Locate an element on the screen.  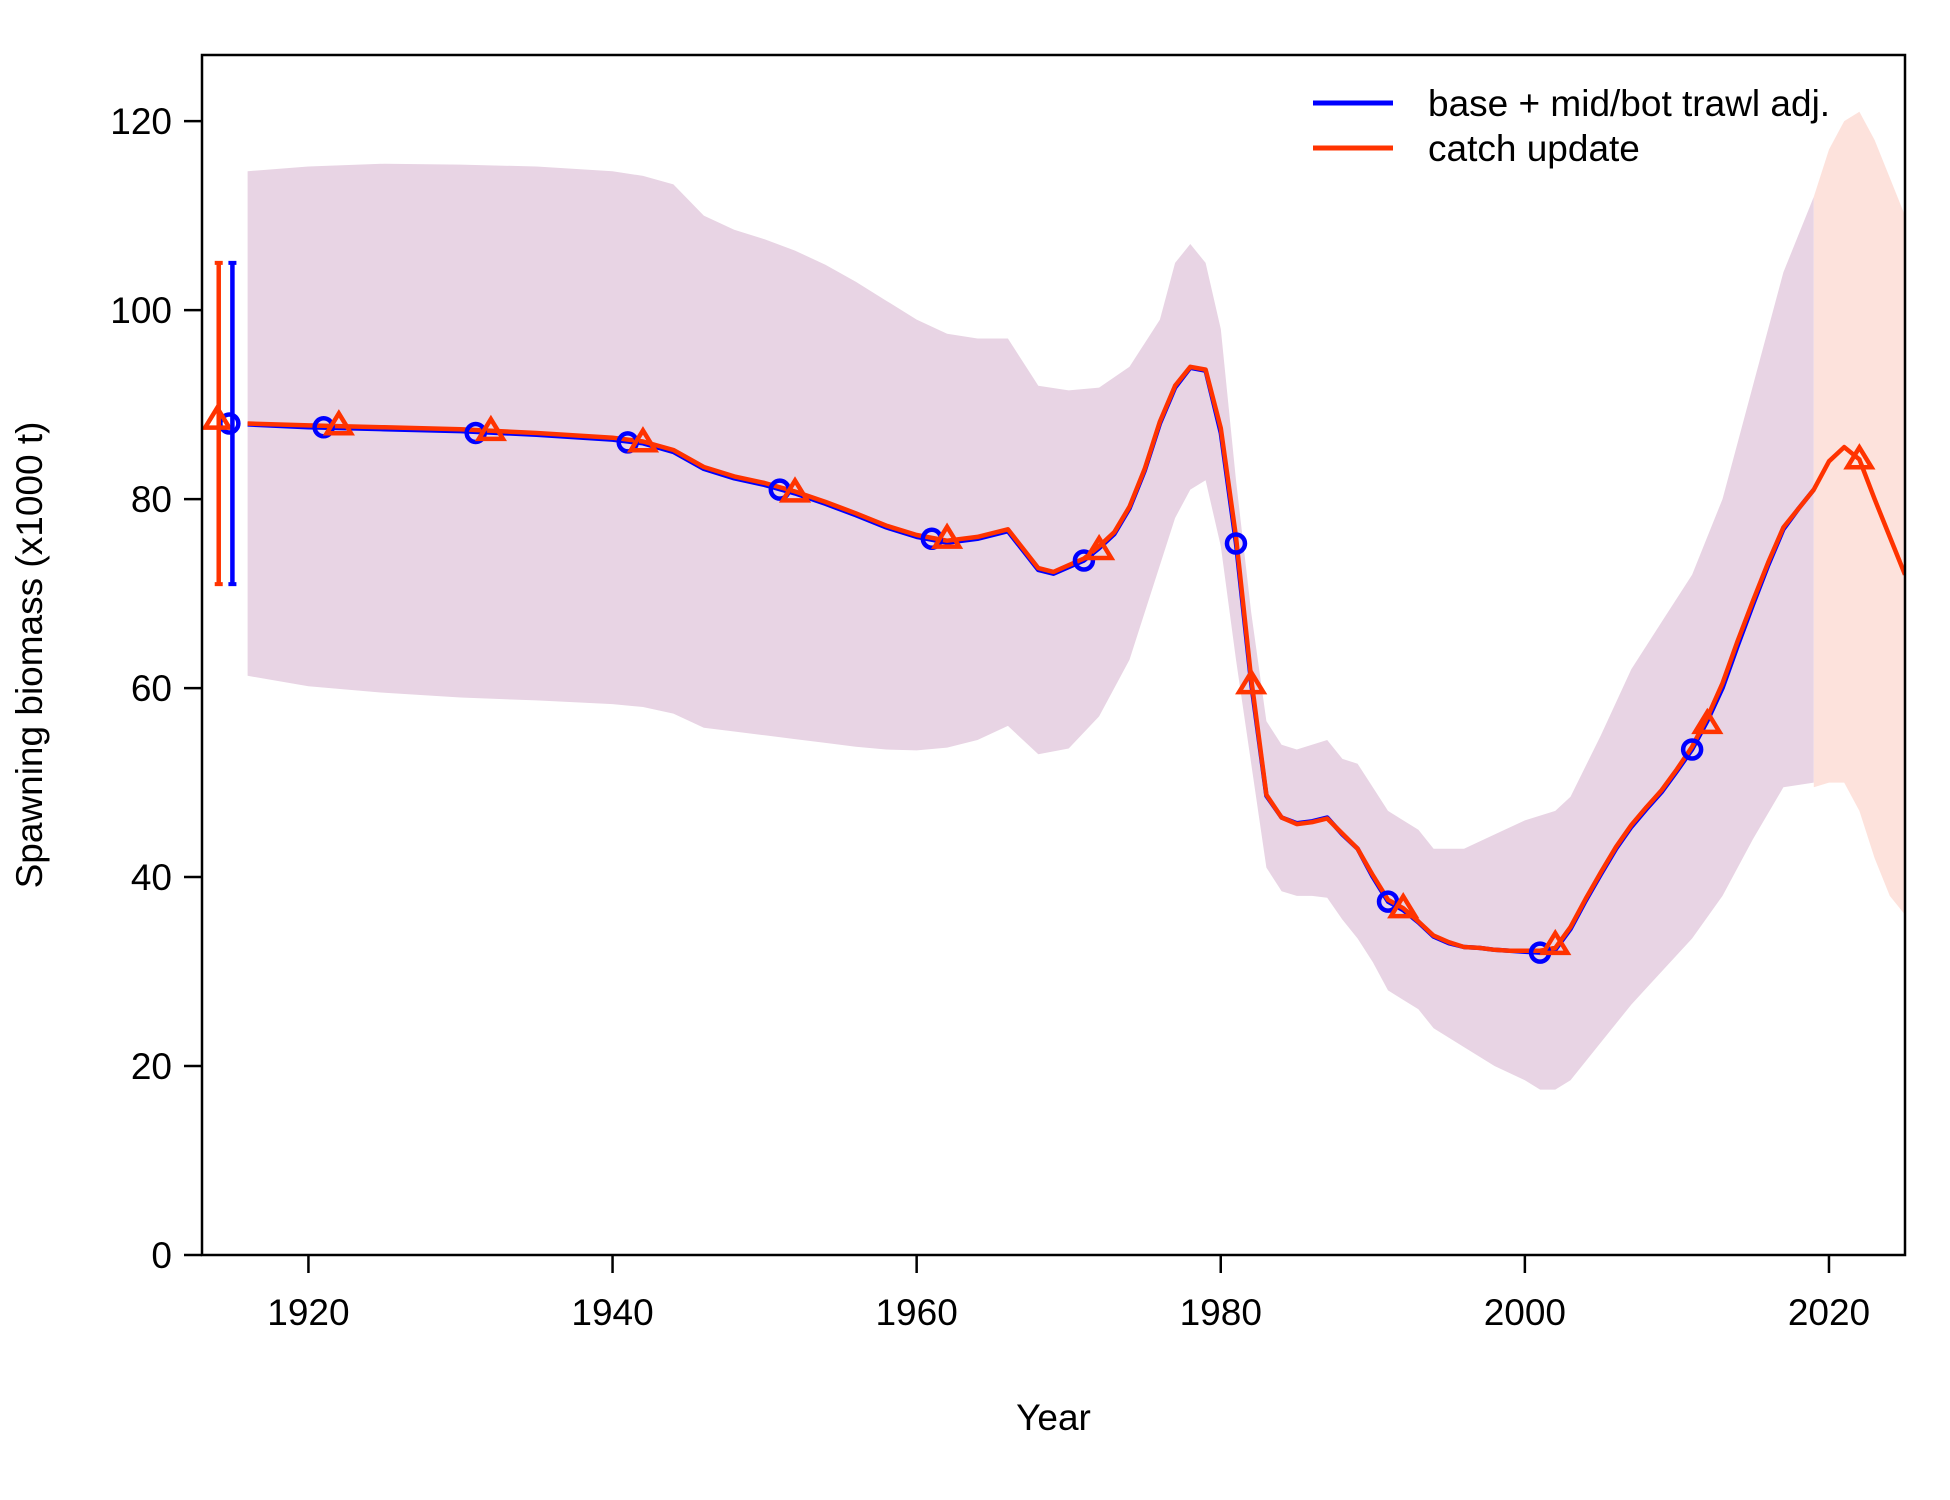
x-axis: 1920 1940 1960 1980 2000 2020 is located at coordinates (1068, 1294).